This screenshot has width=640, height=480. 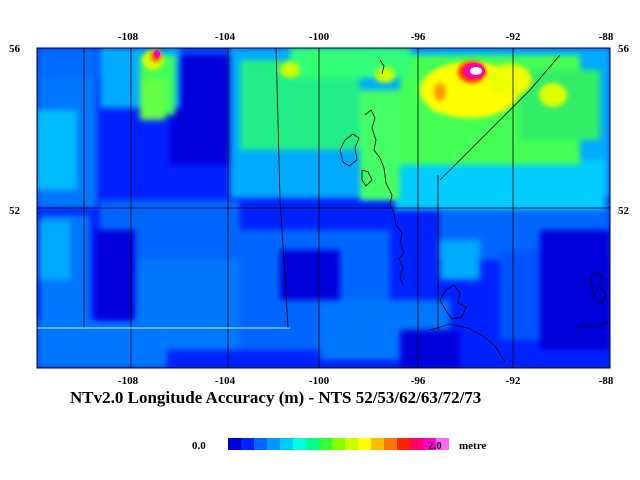 What do you see at coordinates (128, 381) in the screenshot?
I see `tick-bottom-lon: -108` at bounding box center [128, 381].